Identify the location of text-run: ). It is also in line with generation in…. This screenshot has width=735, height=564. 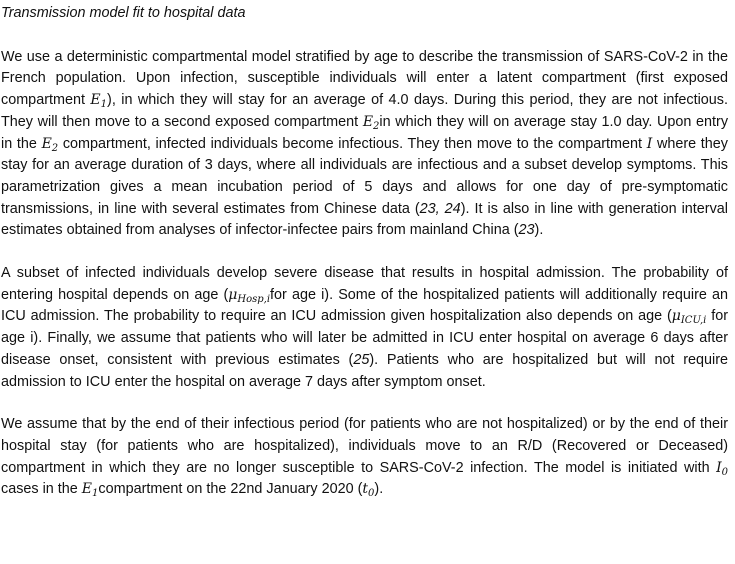
(364, 219).